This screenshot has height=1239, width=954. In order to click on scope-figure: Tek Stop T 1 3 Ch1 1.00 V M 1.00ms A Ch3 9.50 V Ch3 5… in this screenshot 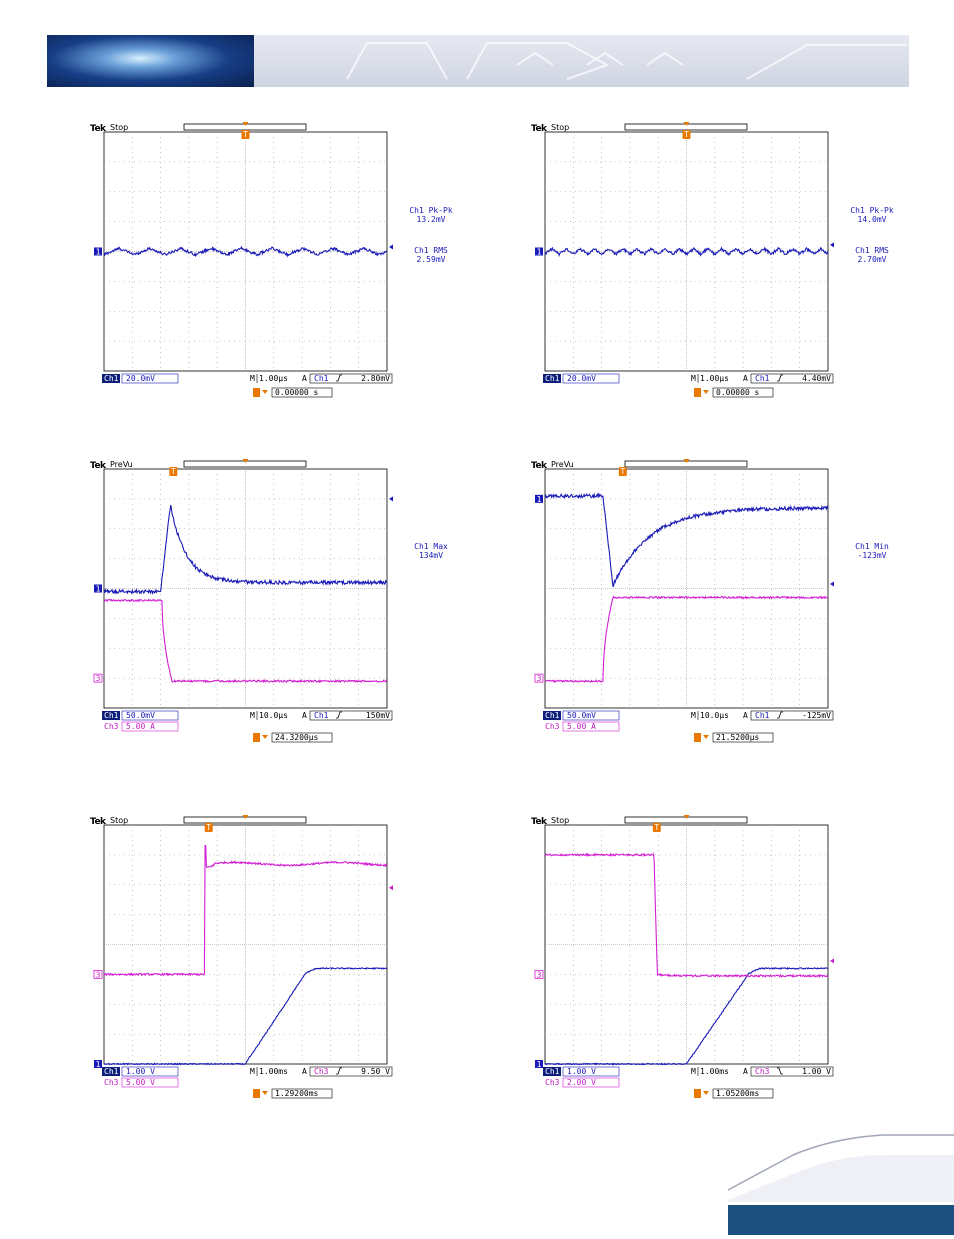, I will do `click(241, 957)`.